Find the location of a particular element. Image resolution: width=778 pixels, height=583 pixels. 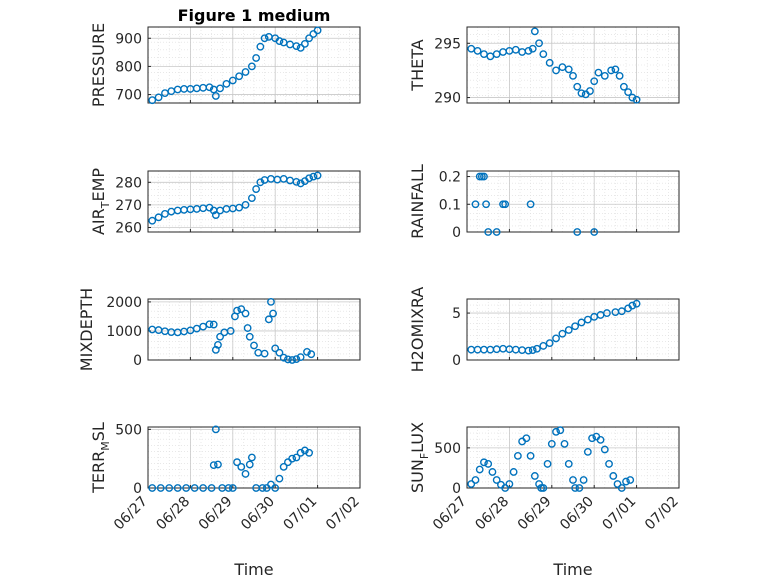

y-axis-label: TERRMSL is located at coordinates (100, 458).